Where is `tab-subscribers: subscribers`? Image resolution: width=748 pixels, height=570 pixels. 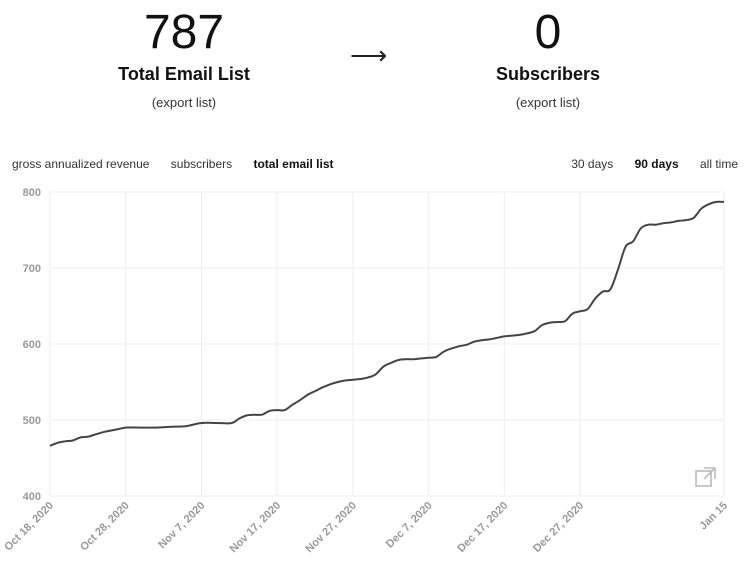
tab-subscribers: subscribers is located at coordinates (201, 164).